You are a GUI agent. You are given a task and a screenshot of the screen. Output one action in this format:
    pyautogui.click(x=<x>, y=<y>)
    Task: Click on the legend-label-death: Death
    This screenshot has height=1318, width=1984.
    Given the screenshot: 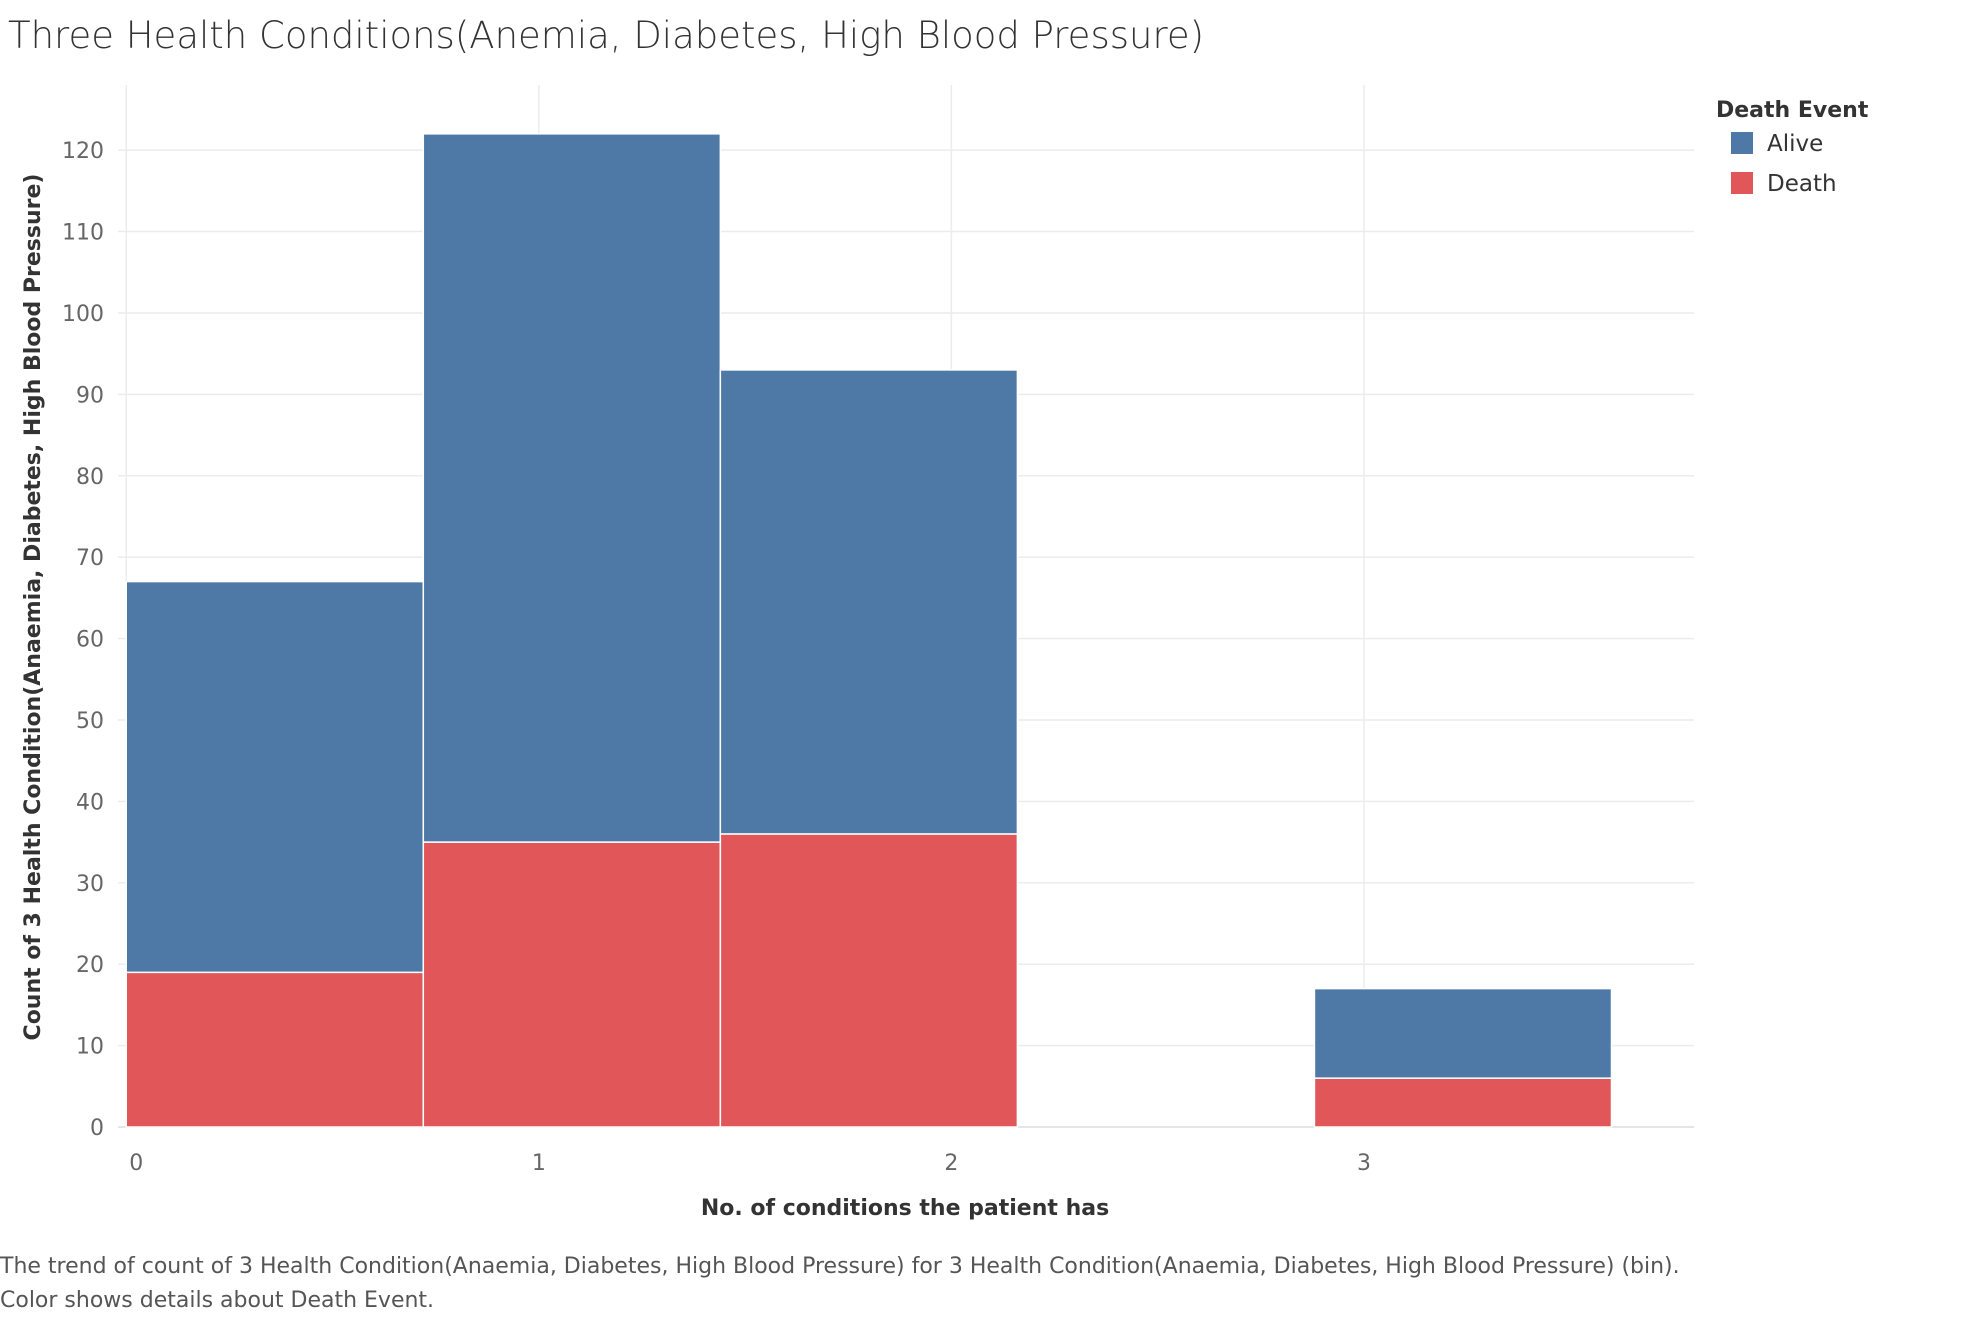 What is the action you would take?
    pyautogui.click(x=1802, y=184)
    